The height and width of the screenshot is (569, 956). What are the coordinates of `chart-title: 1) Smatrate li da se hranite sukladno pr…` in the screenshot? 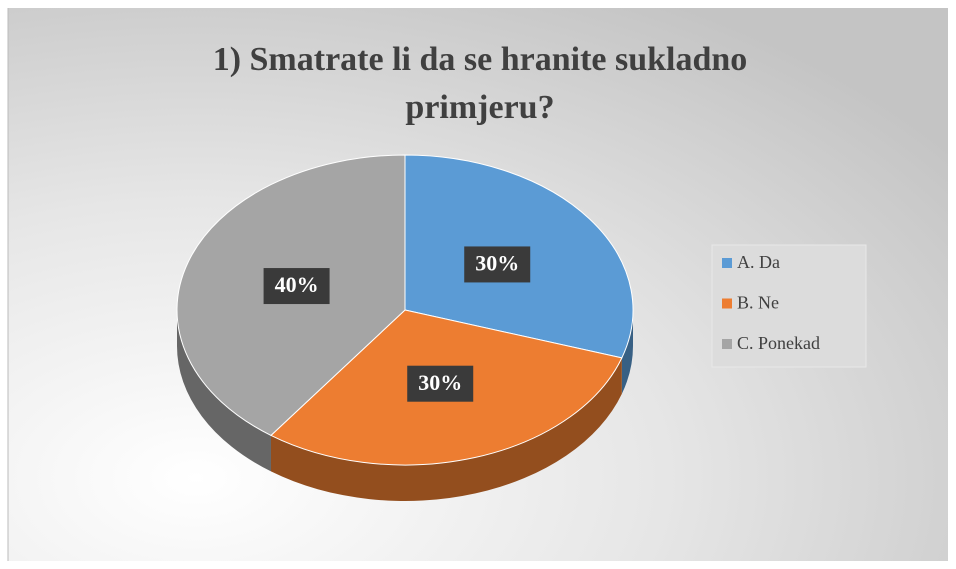 It's located at (480, 83).